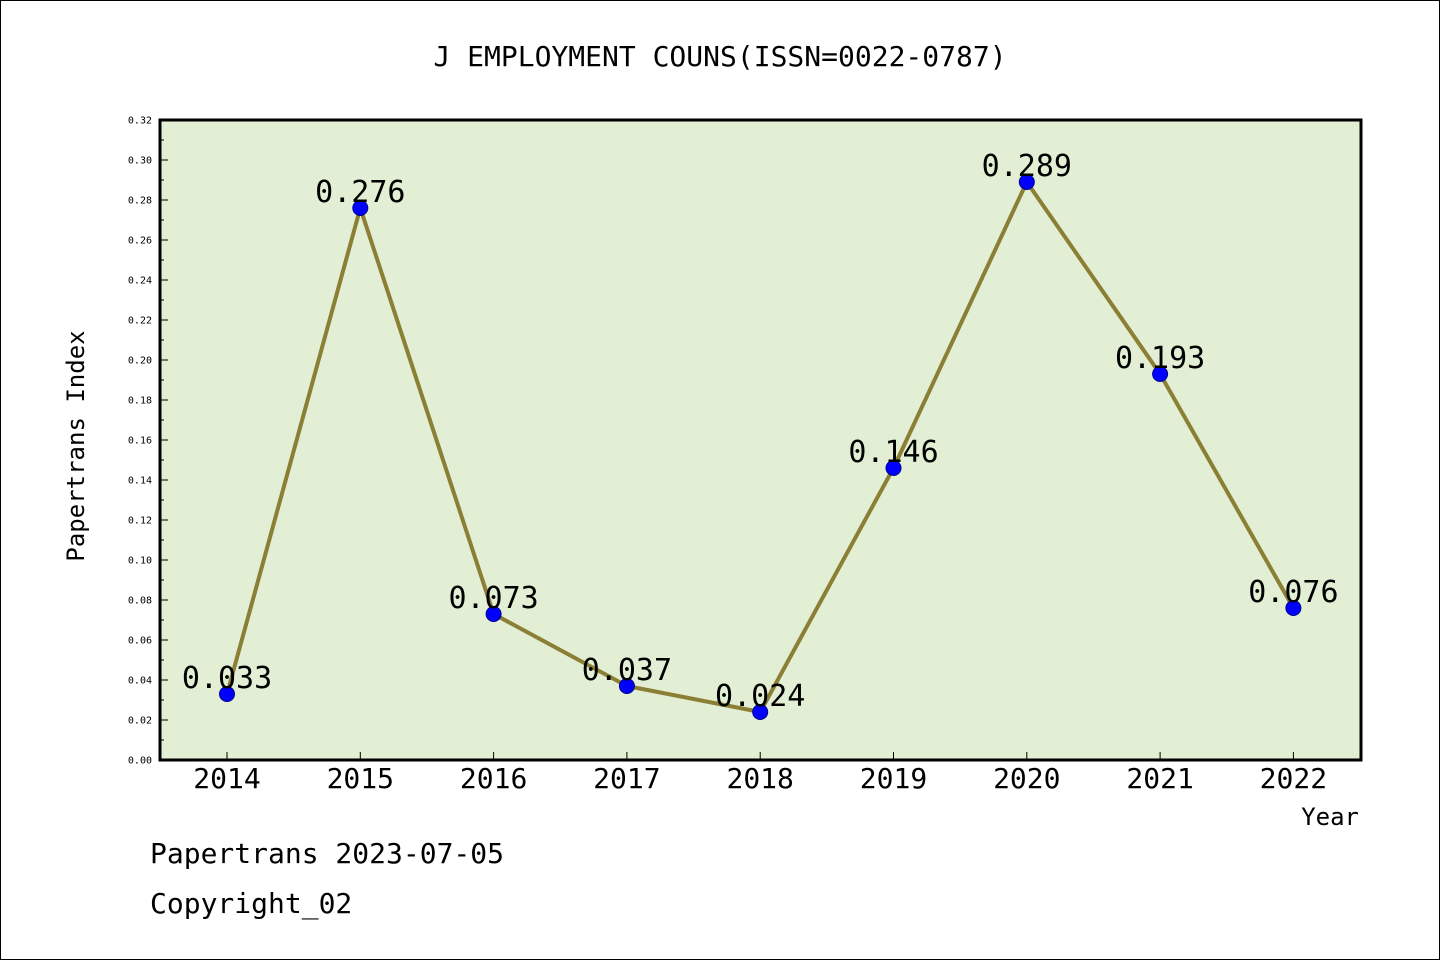 This screenshot has width=1440, height=965. I want to click on data-label: 0.073, so click(493, 598).